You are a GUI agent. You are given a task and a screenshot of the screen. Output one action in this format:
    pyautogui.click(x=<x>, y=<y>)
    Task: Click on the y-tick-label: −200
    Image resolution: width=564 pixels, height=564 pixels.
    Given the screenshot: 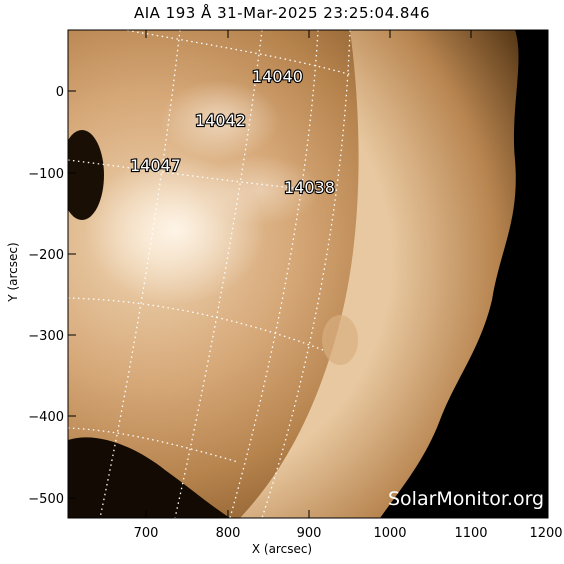 What is the action you would take?
    pyautogui.click(x=46, y=255)
    